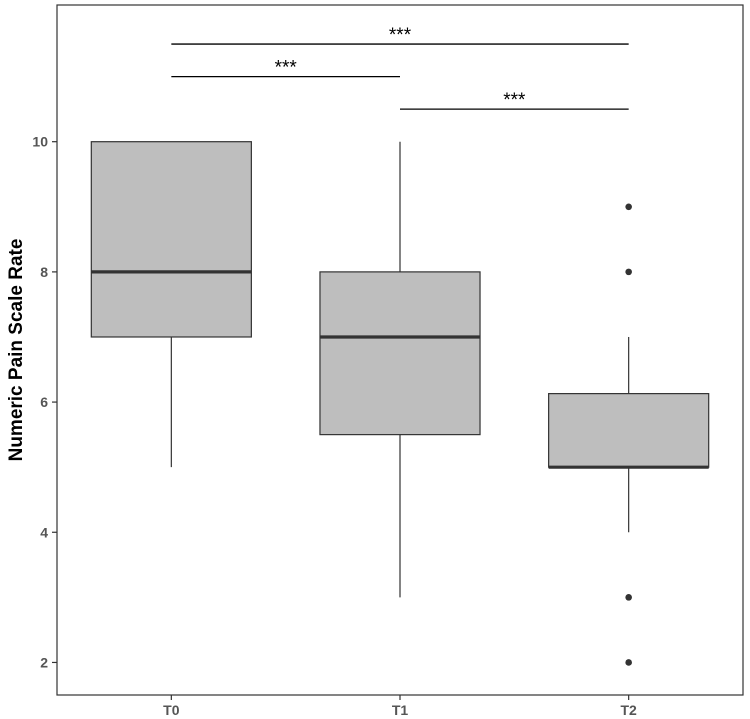  I want to click on box-T0, so click(171, 304).